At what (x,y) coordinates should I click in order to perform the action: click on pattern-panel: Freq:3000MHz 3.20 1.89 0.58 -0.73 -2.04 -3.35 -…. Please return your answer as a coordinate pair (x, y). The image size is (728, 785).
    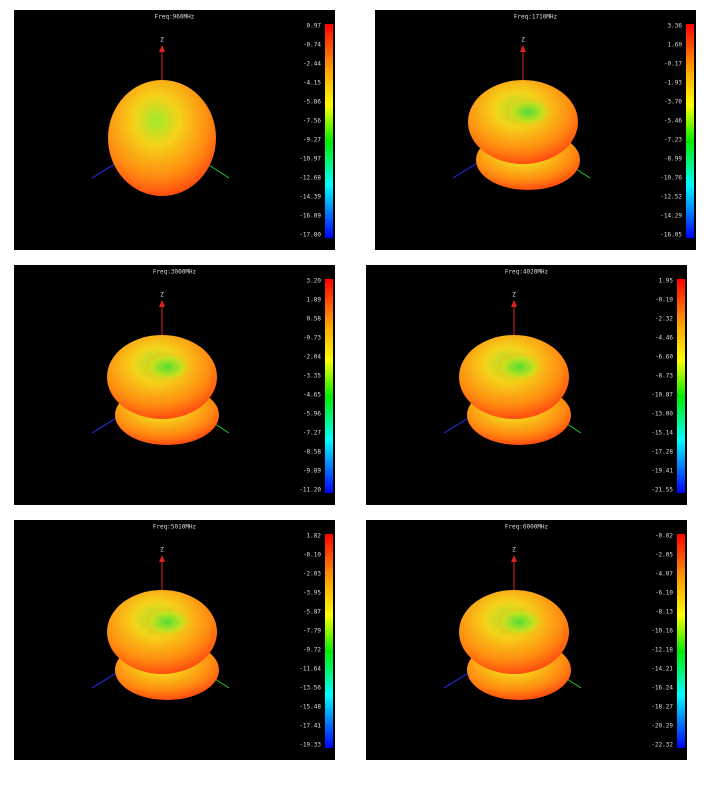
    Looking at the image, I should click on (174, 385).